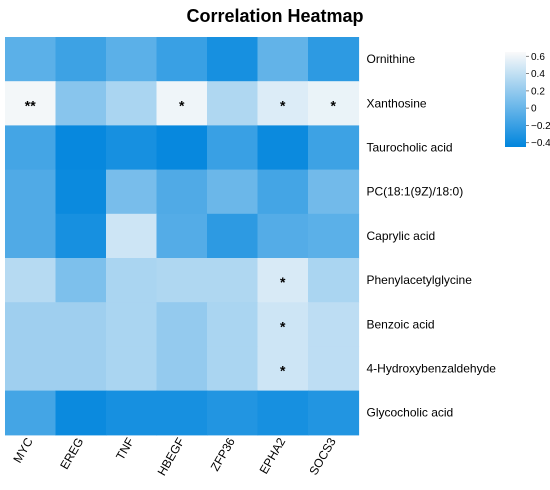 Image resolution: width=550 pixels, height=490 pixels. I want to click on column-label: HBEGF, so click(171, 456).